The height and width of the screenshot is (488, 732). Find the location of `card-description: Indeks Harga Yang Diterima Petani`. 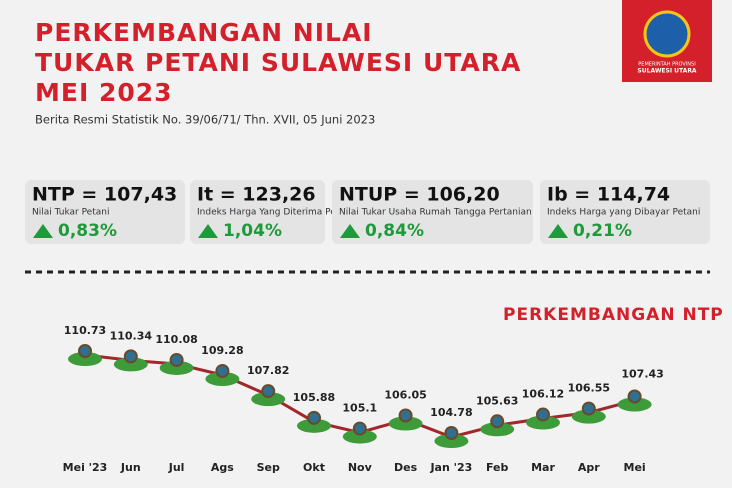

card-description: Indeks Harga Yang Diterima Petani is located at coordinates (275, 213).